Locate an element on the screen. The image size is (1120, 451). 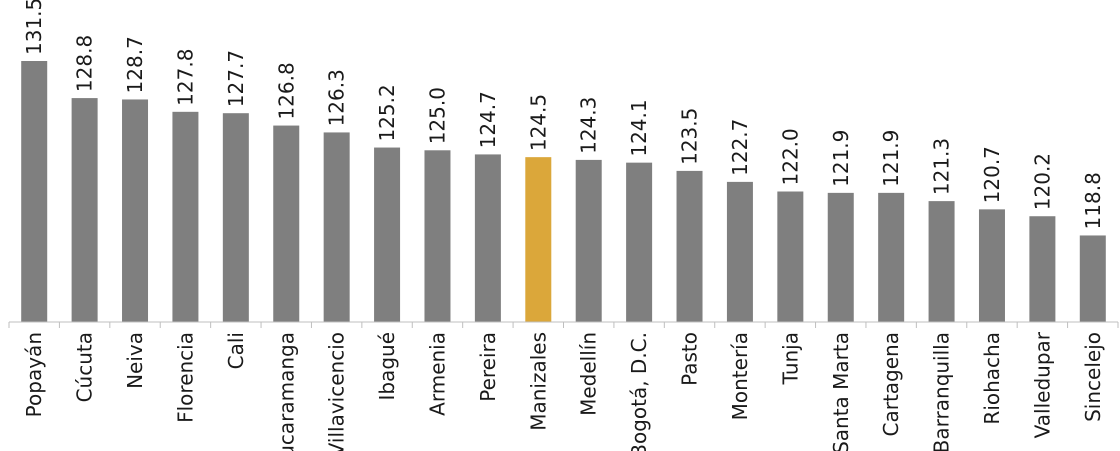
category-label: Cúcuta is located at coordinates (85, 367).